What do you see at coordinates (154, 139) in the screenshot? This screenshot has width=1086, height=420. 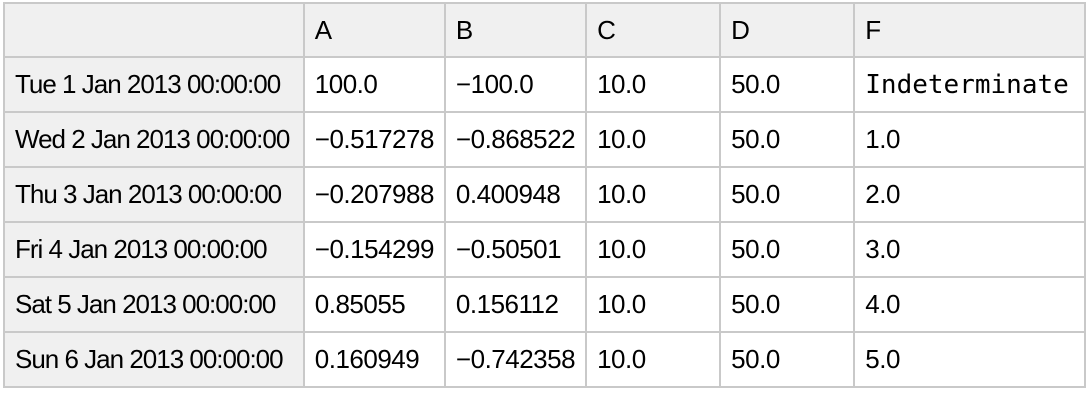 I see `row-index-cell: Wed 2 Jan 2013 00:00:00` at bounding box center [154, 139].